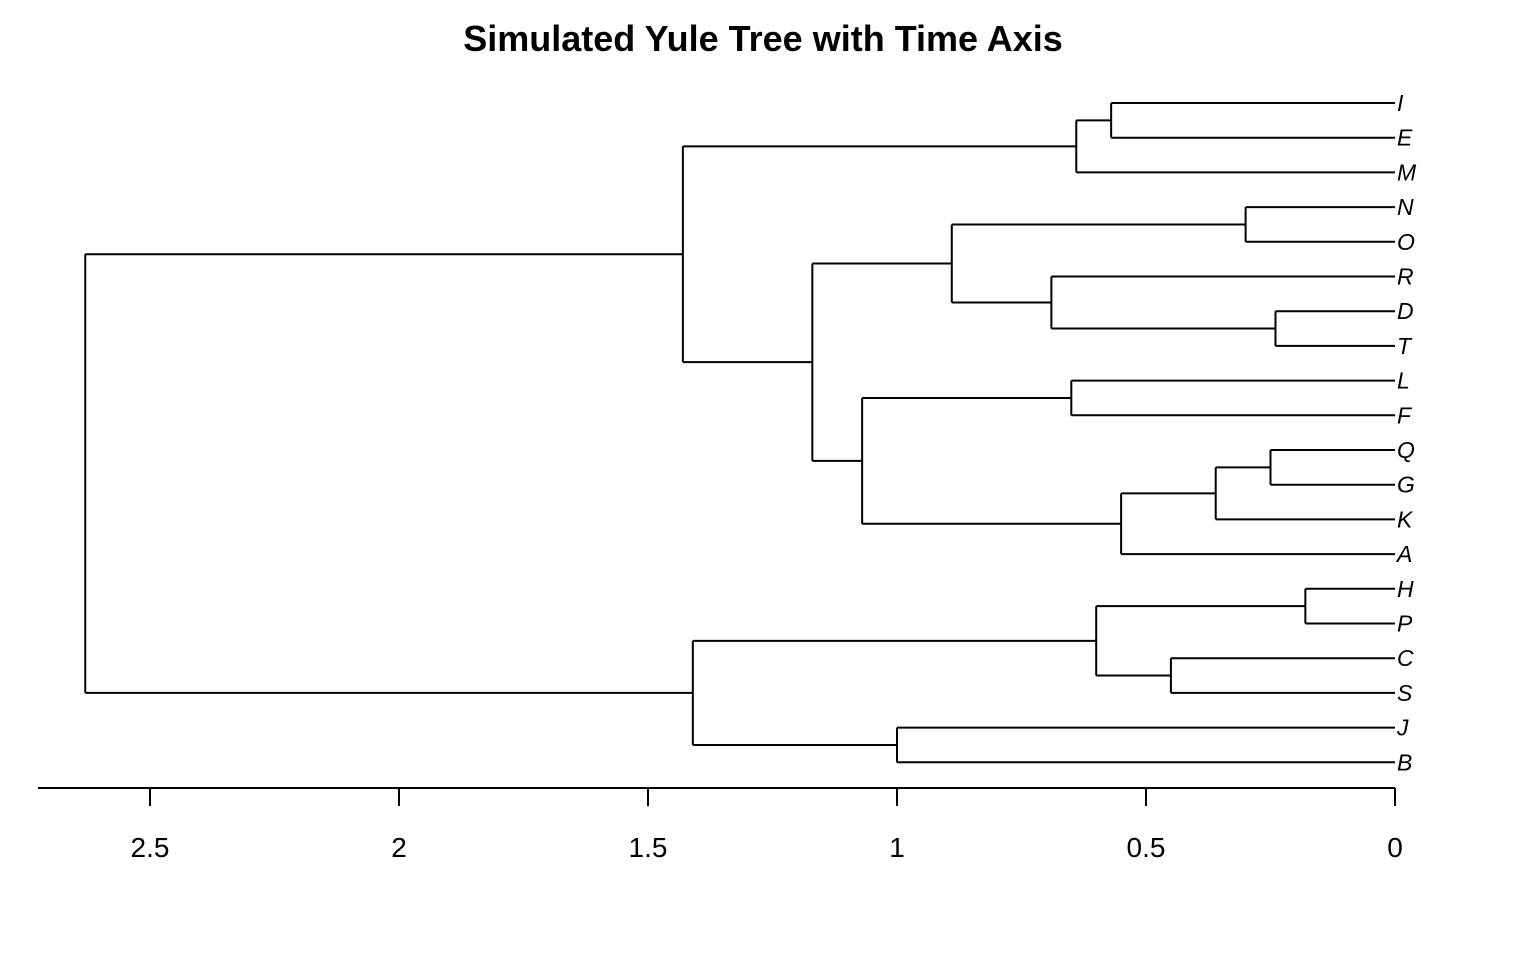  What do you see at coordinates (1405, 138) in the screenshot?
I see `tip-label-E: E` at bounding box center [1405, 138].